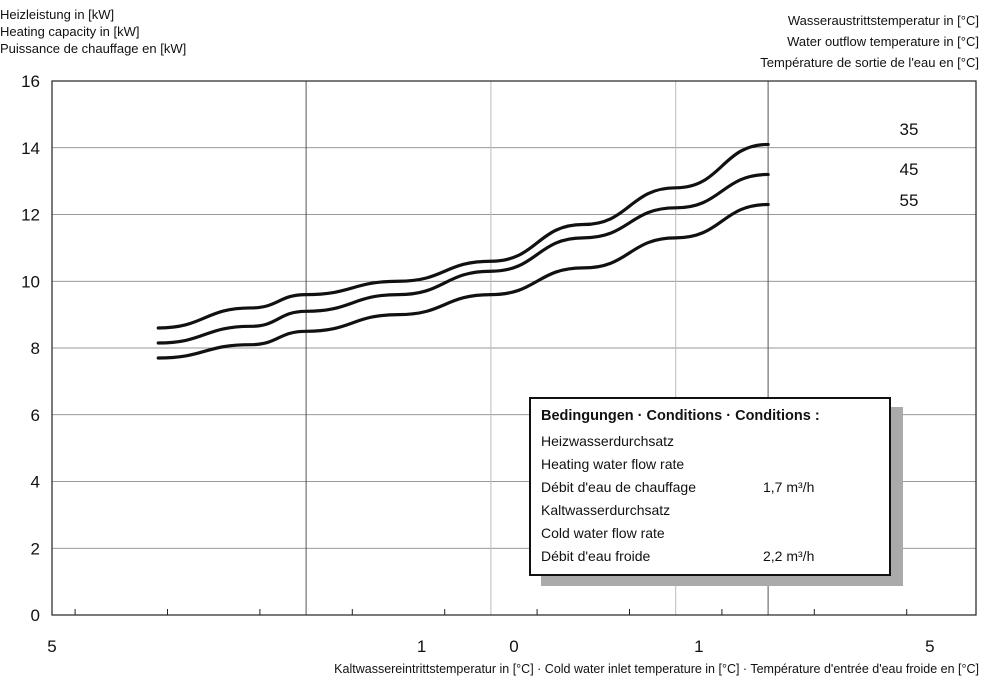 This screenshot has height=682, width=985. What do you see at coordinates (35, 348) in the screenshot?
I see `y-tick-label: 8` at bounding box center [35, 348].